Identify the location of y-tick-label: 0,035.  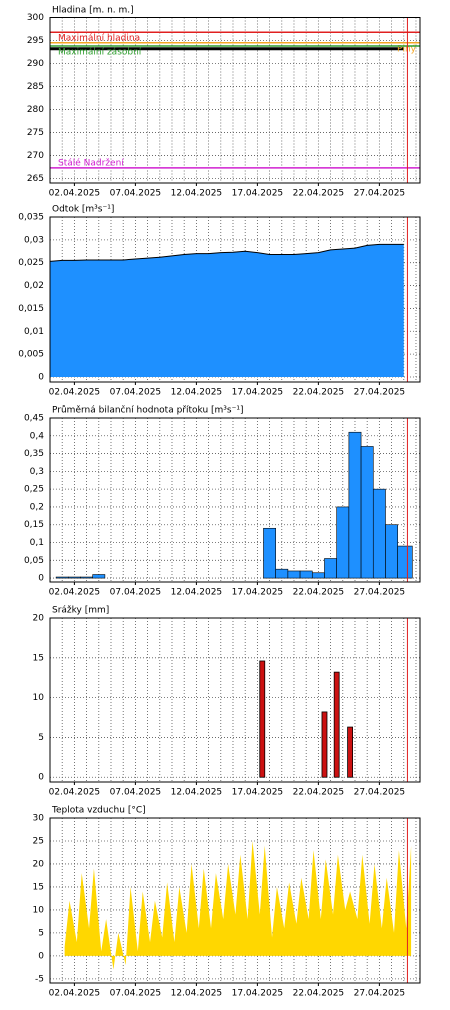
(31, 218).